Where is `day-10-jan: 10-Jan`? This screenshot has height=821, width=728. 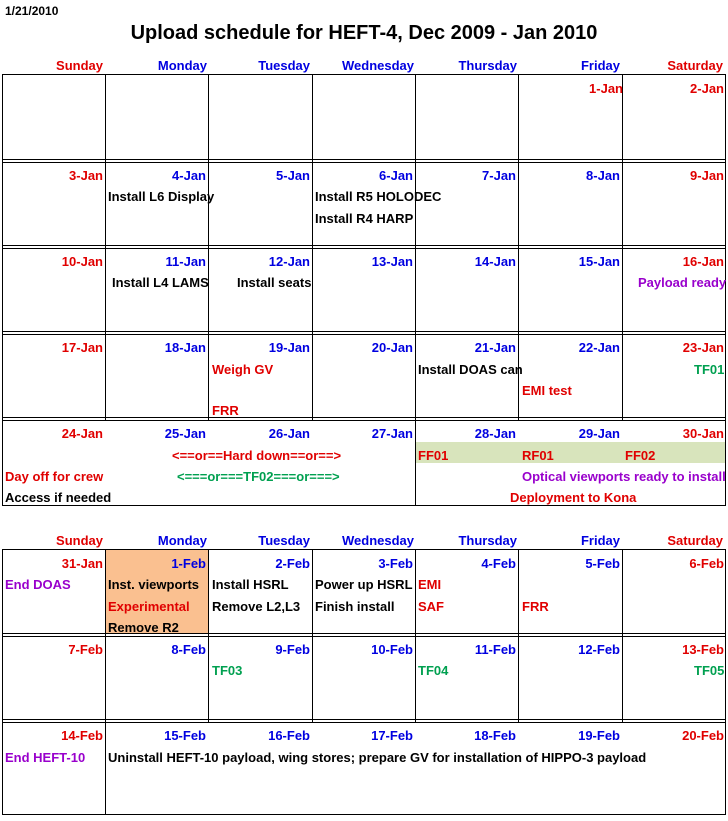 day-10-jan: 10-Jan is located at coordinates (82, 261).